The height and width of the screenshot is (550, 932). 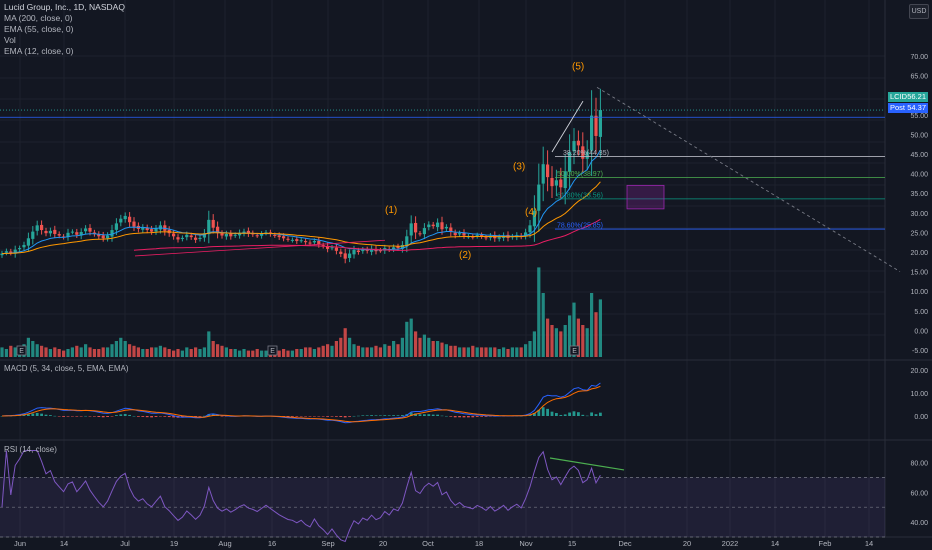 I want to click on time-axis-label: Nov, so click(x=526, y=543).